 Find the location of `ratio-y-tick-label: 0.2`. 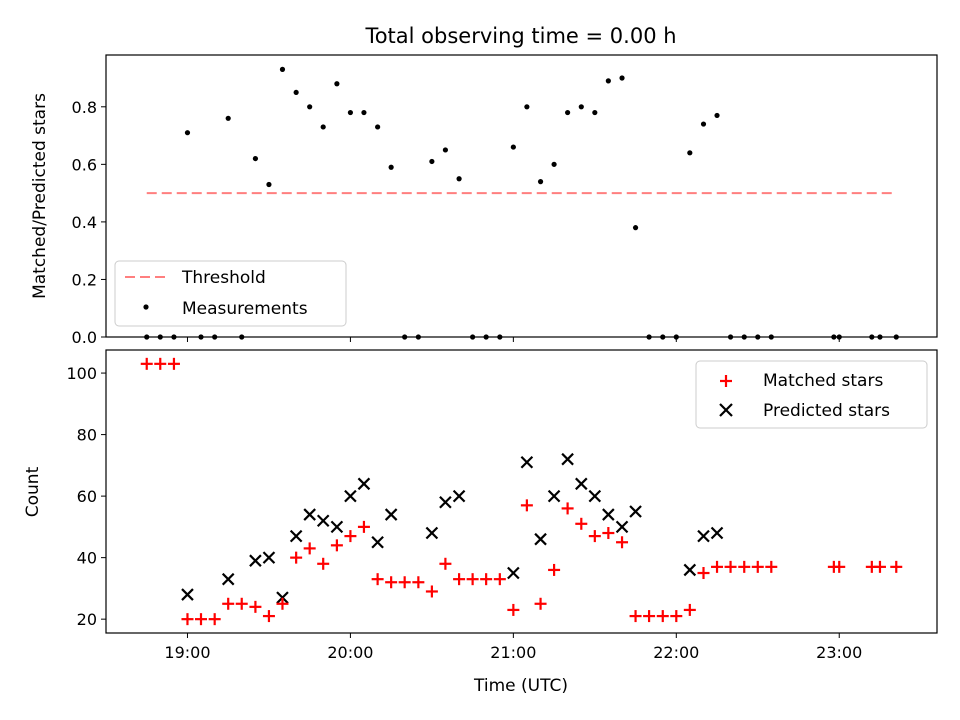

ratio-y-tick-label: 0.2 is located at coordinates (84, 279).